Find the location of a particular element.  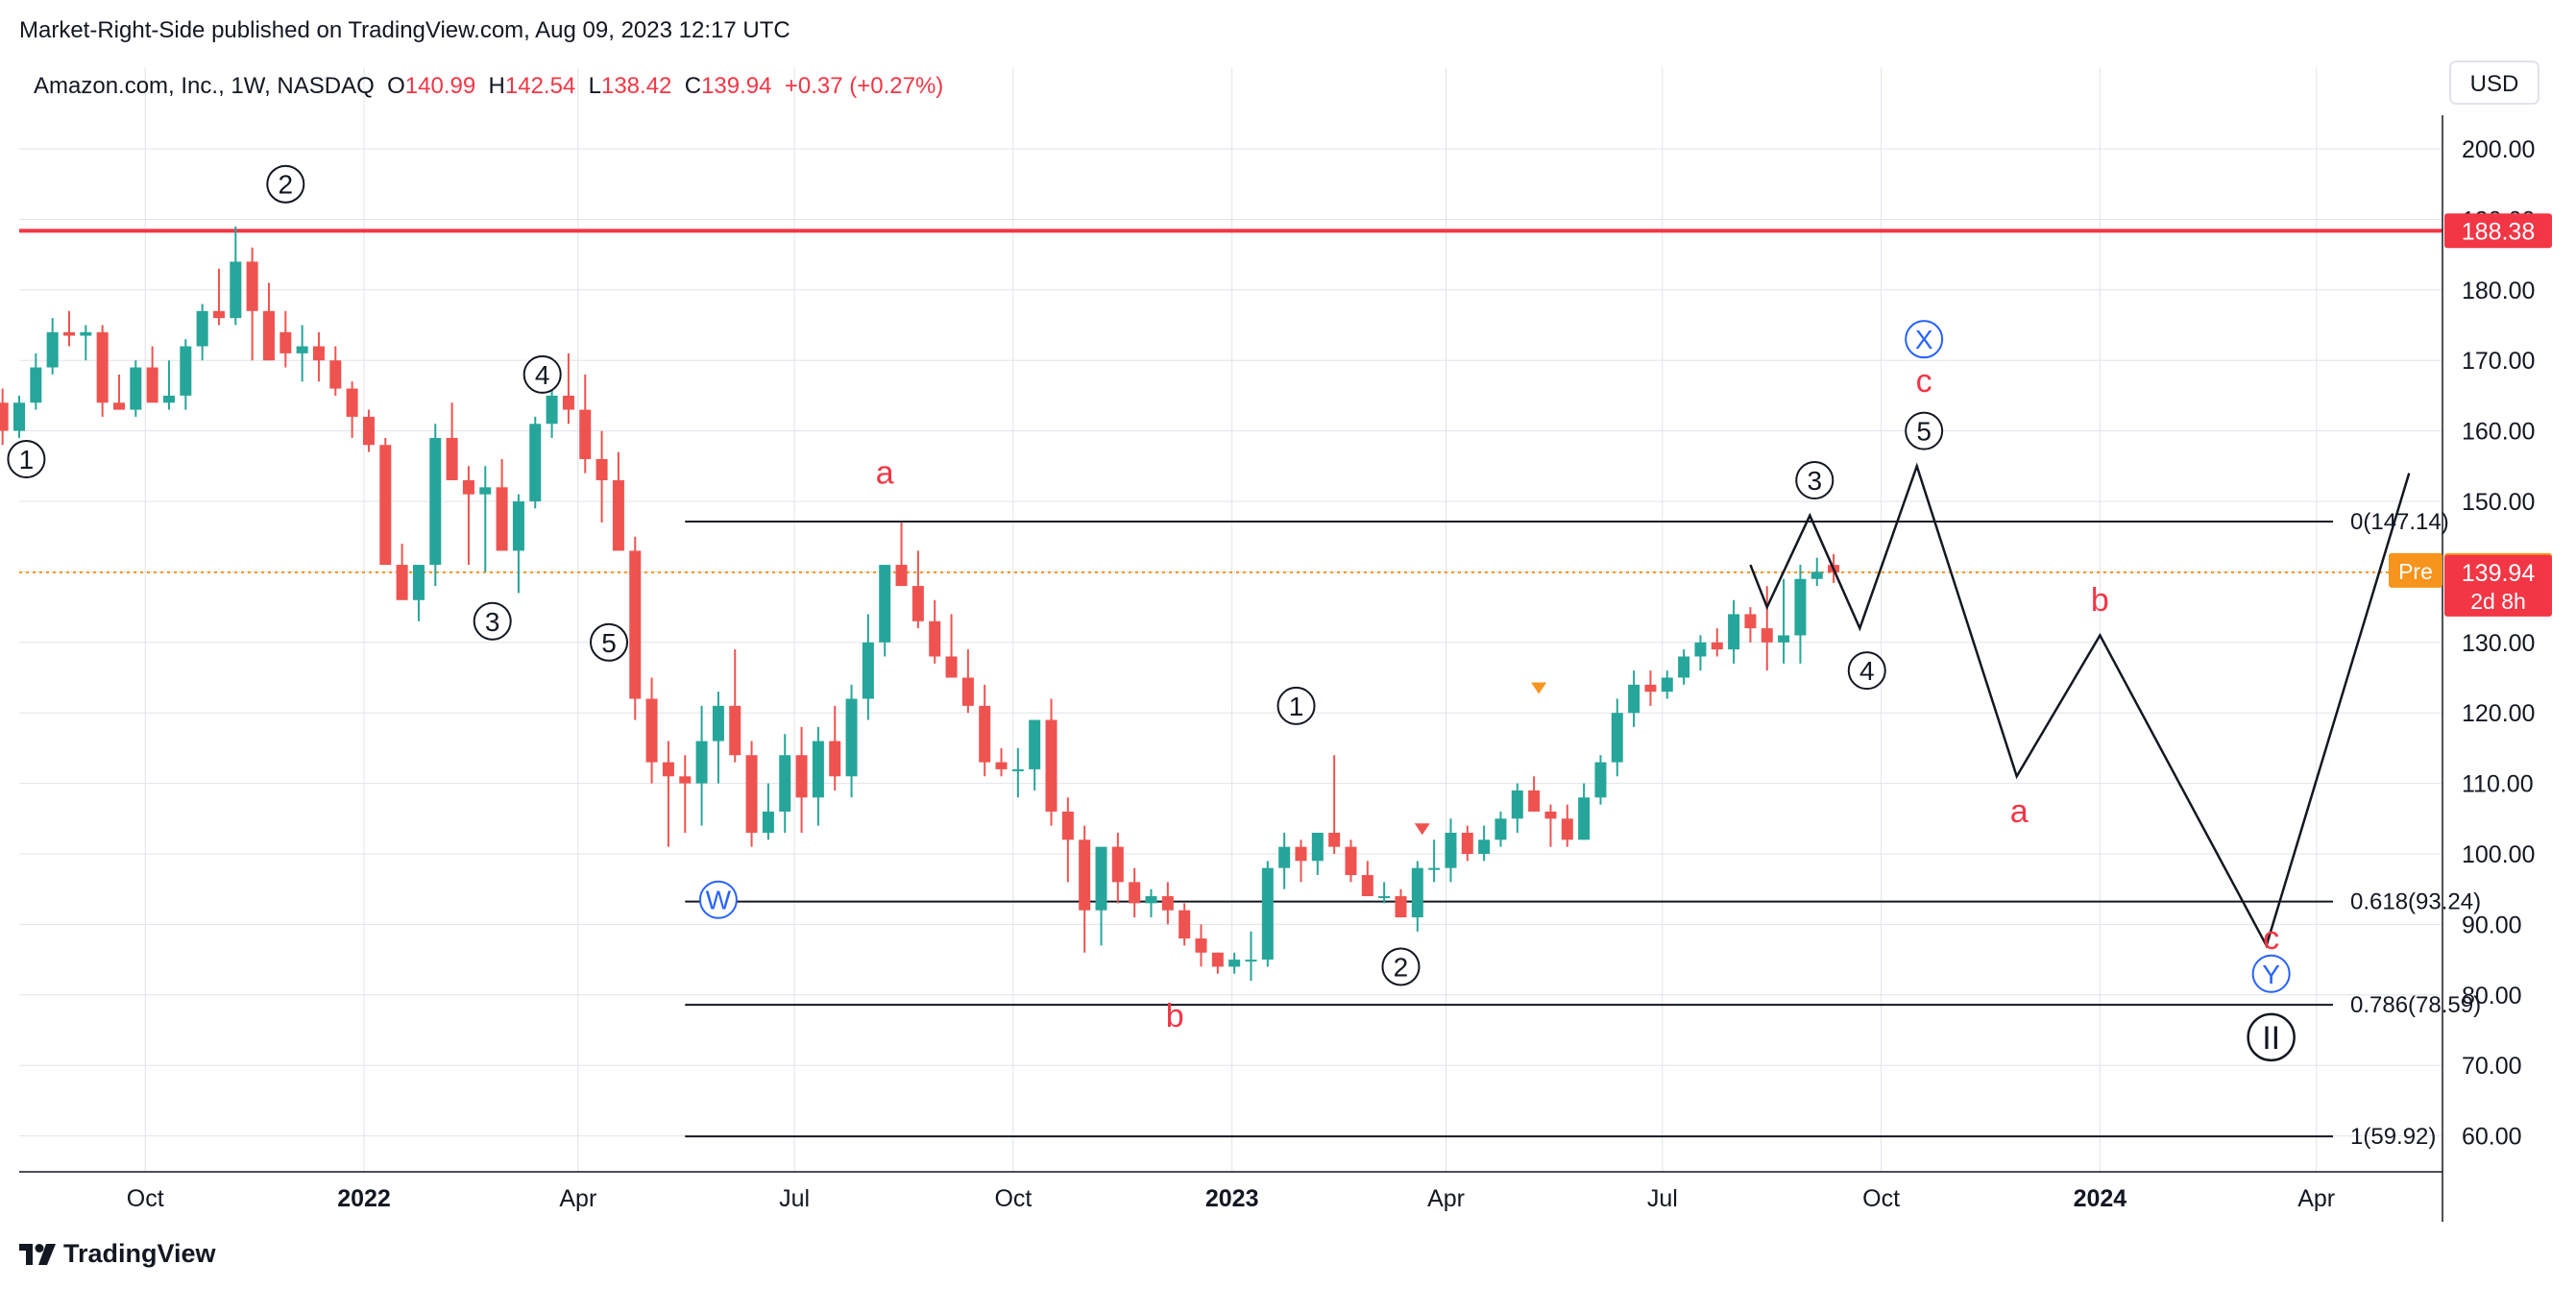

wave-label: II is located at coordinates (2271, 1037).